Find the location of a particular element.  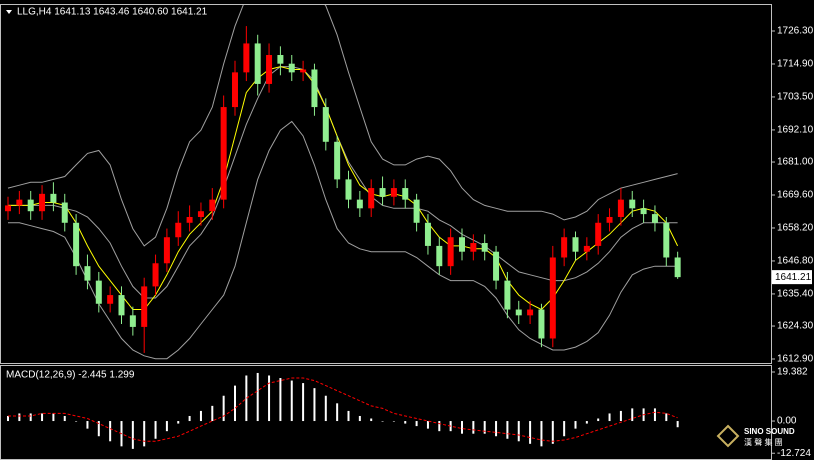

chart-title: LLG,H4 1641.13 1643.46 1640.60 1641.21 is located at coordinates (112, 12).